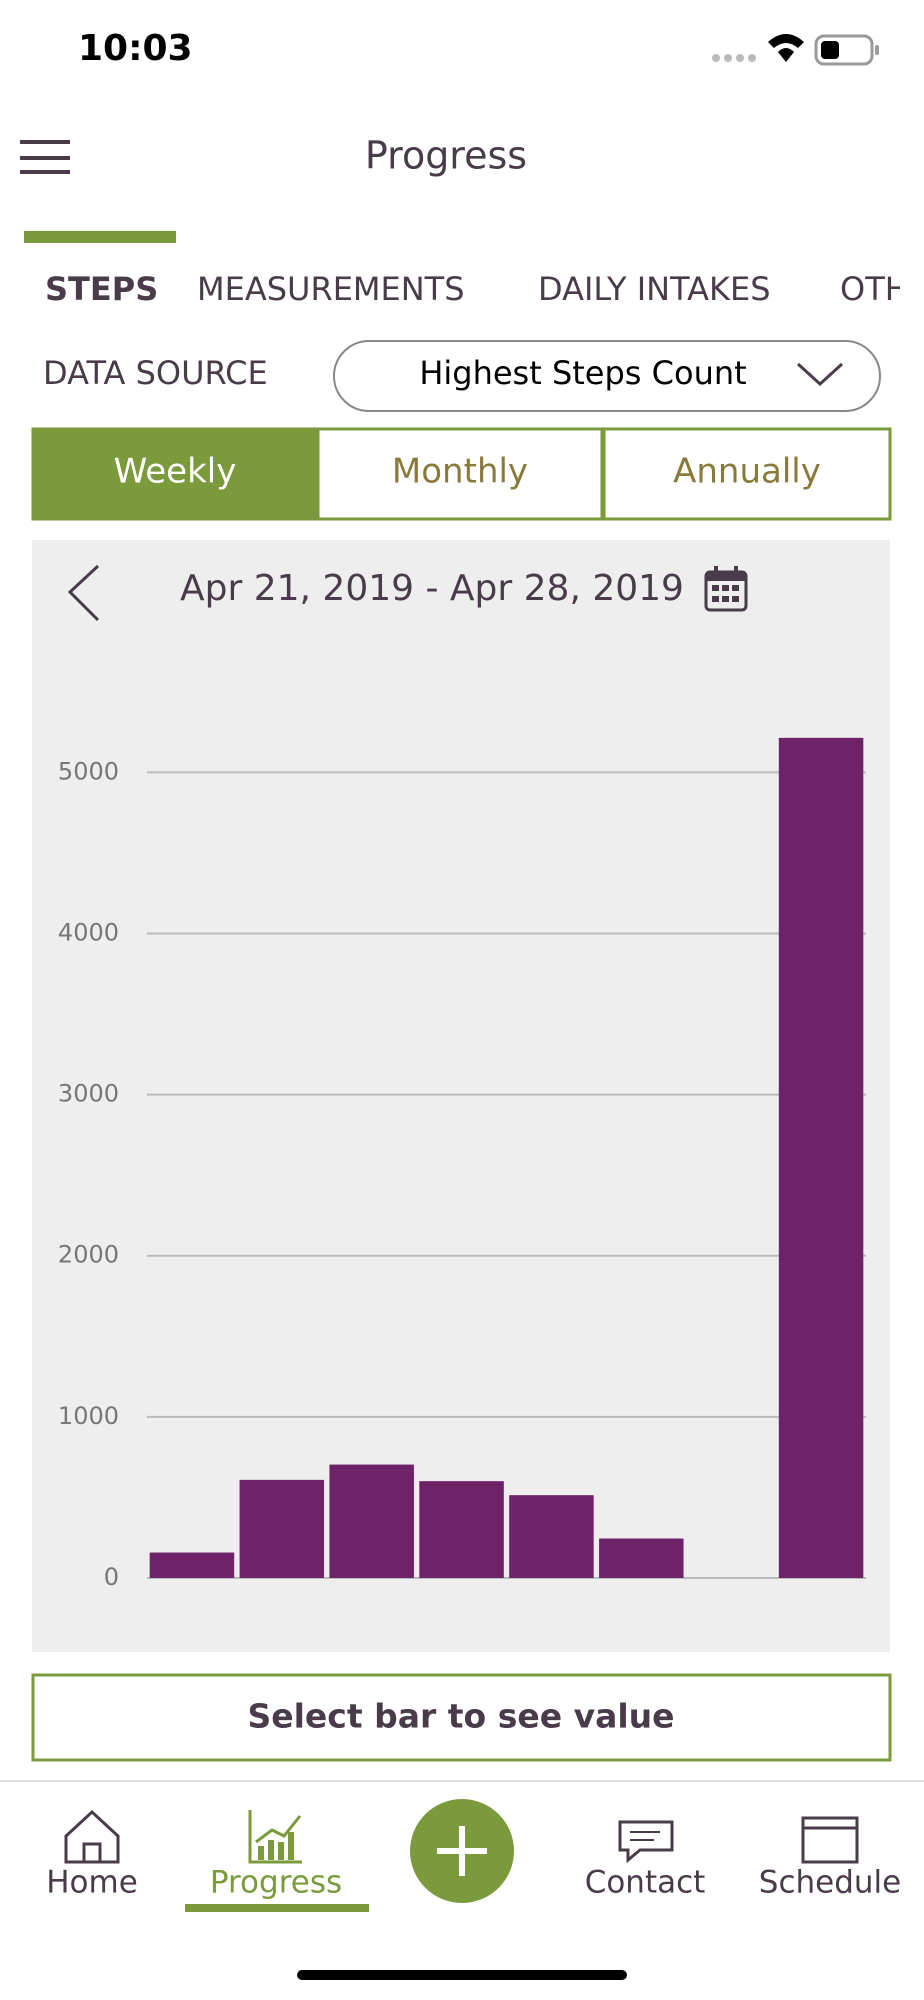 The image size is (924, 2000). What do you see at coordinates (135, 48) in the screenshot?
I see `status-time: 10:03` at bounding box center [135, 48].